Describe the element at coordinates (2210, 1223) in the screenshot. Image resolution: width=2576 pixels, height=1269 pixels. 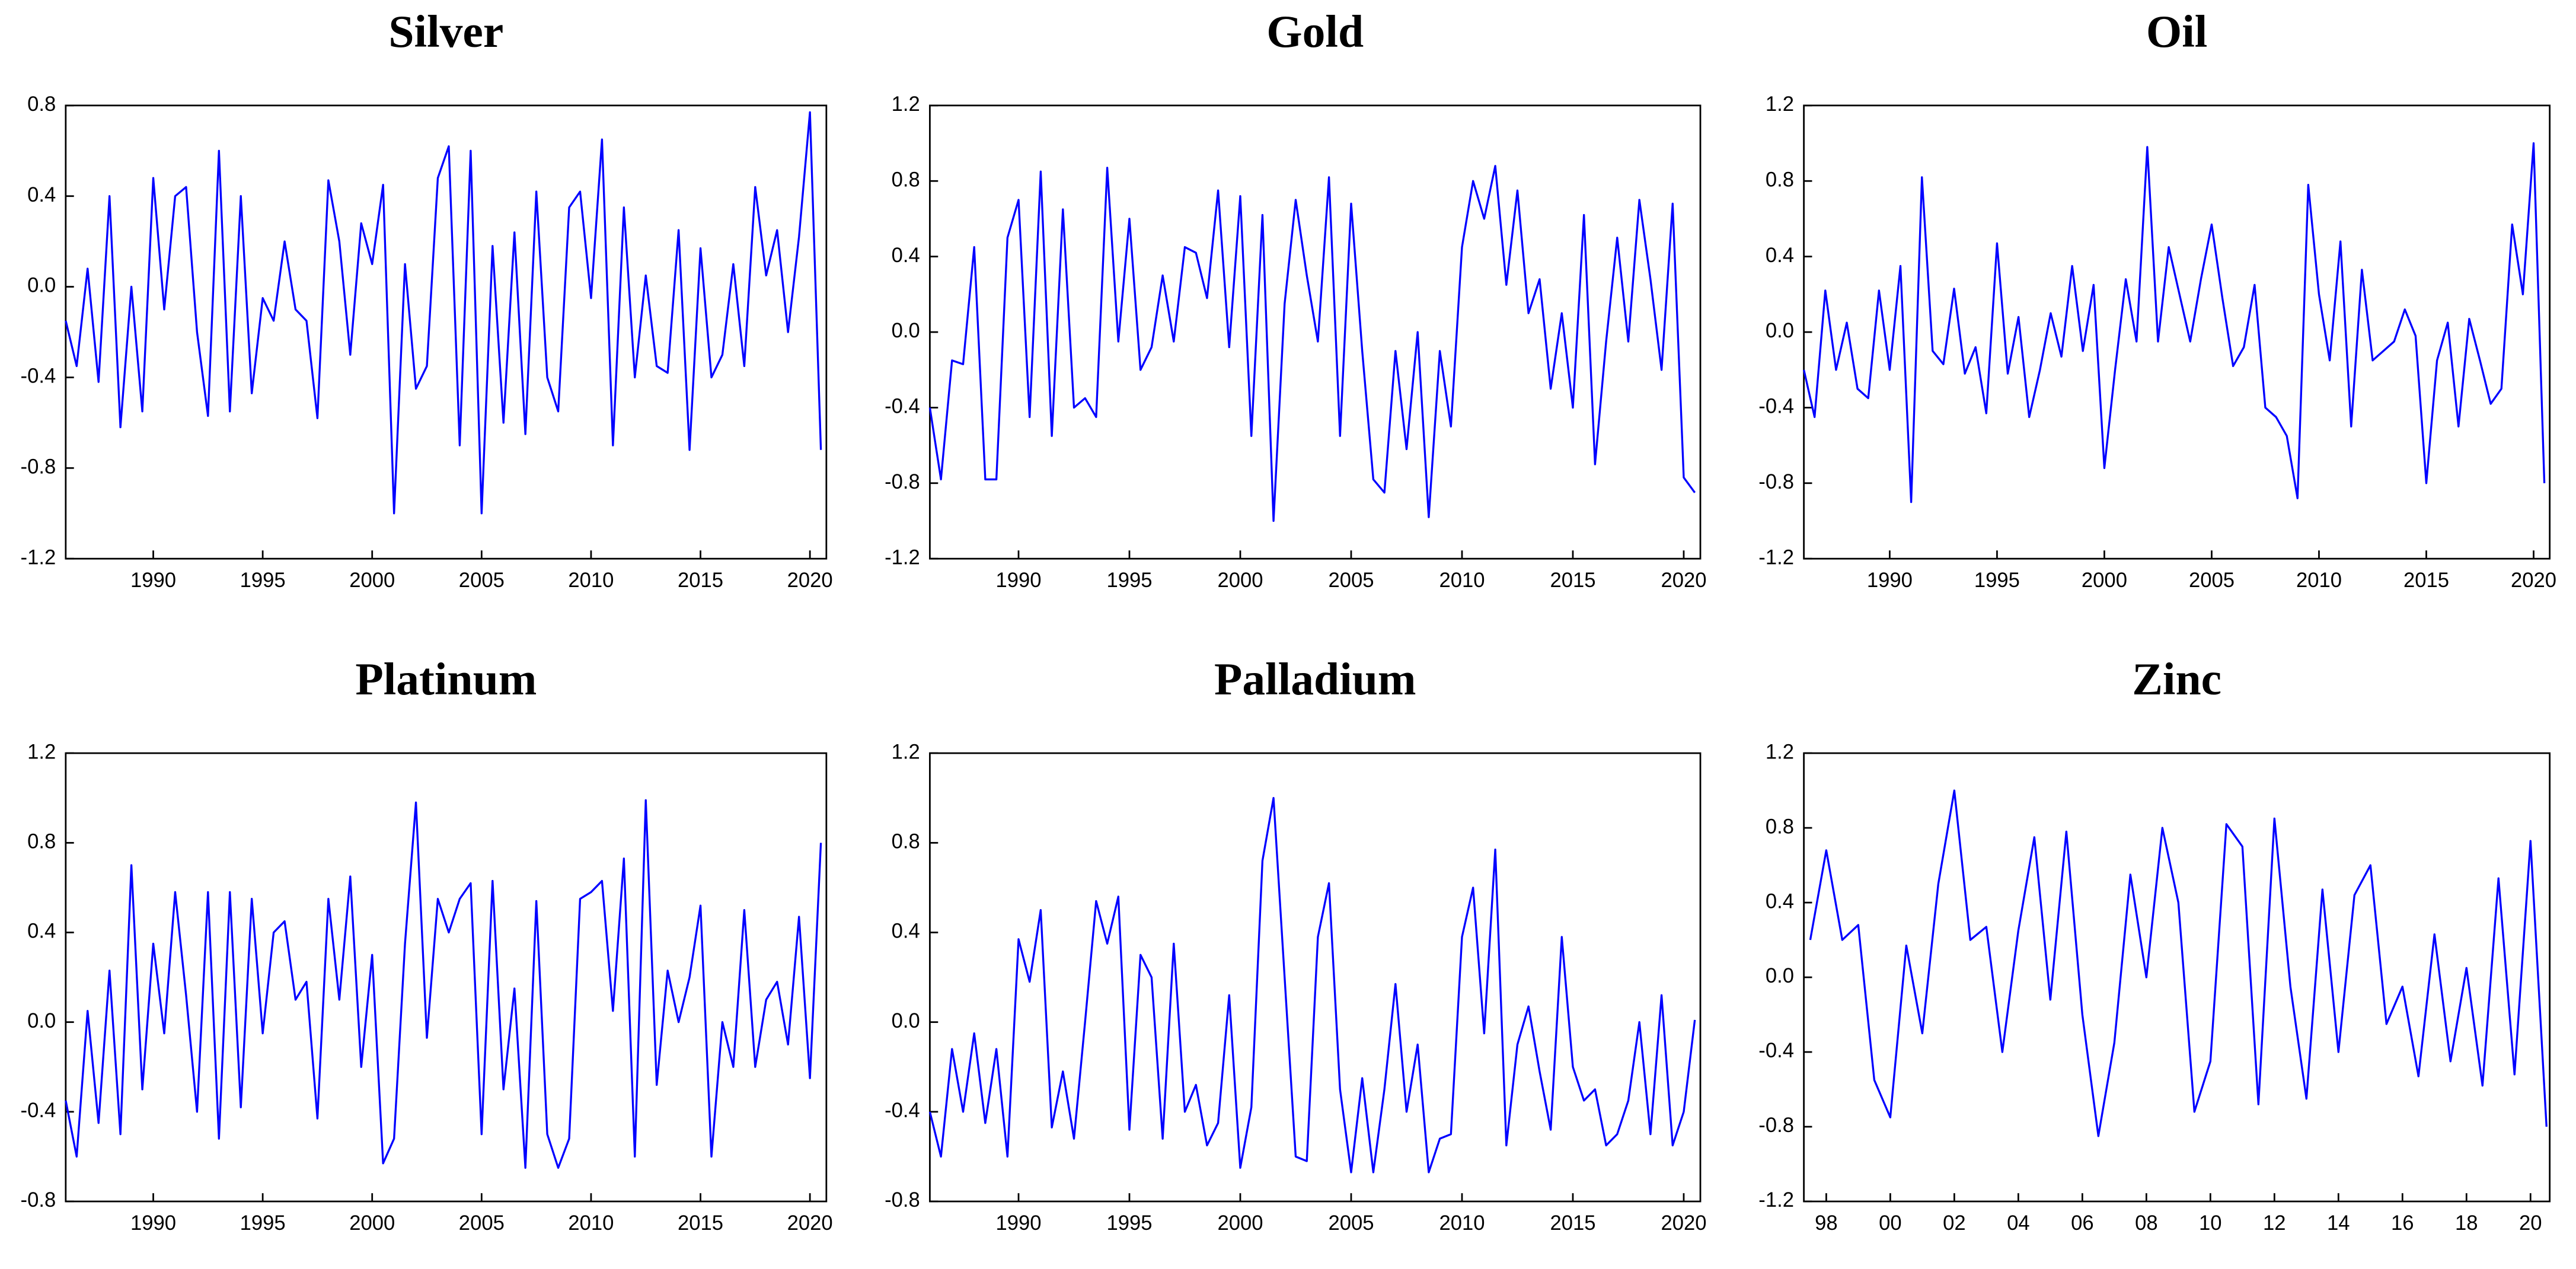
I see `x-tick-label: 10` at that location.